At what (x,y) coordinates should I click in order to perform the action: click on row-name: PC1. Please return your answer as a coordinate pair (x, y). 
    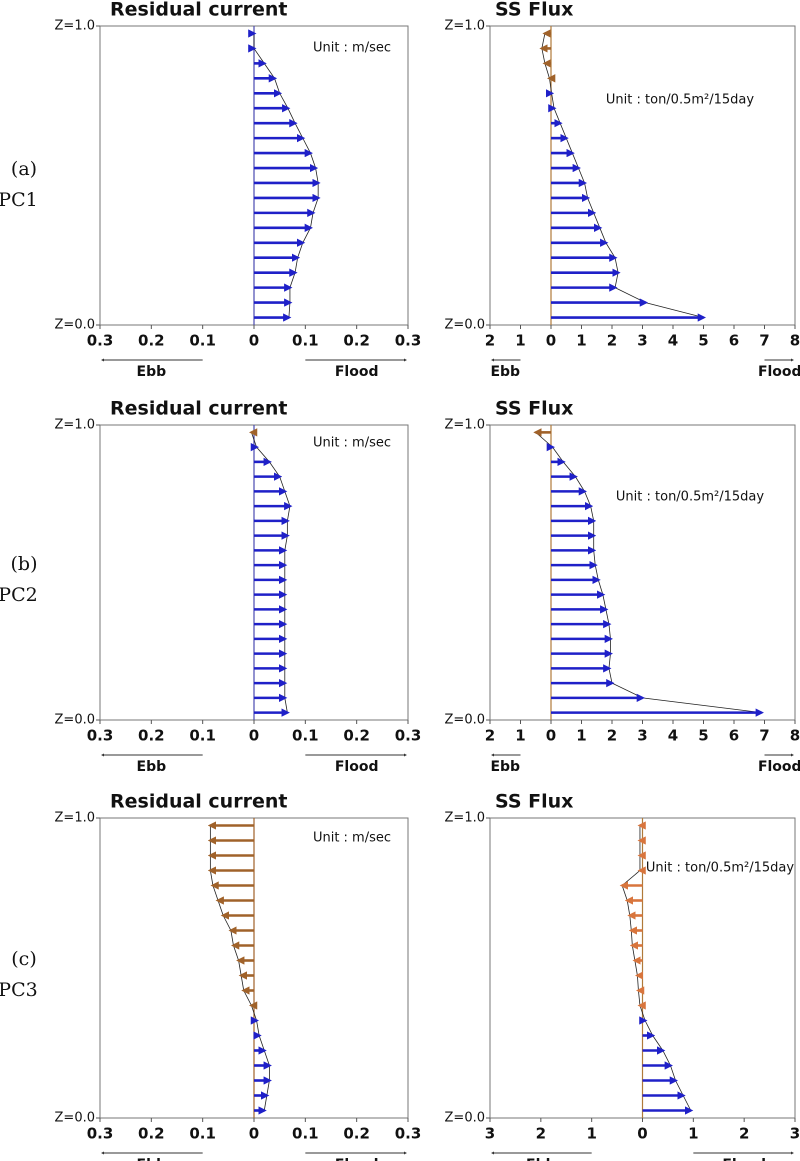
    Looking at the image, I should click on (19, 200).